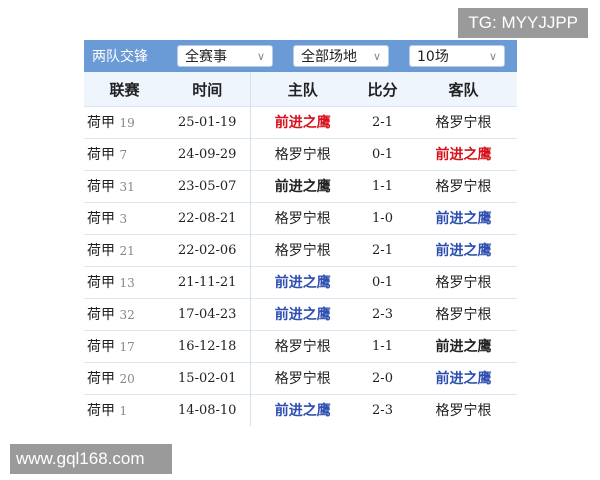 This screenshot has height=480, width=600. I want to click on league-cell: 荷甲 1, so click(124, 410).